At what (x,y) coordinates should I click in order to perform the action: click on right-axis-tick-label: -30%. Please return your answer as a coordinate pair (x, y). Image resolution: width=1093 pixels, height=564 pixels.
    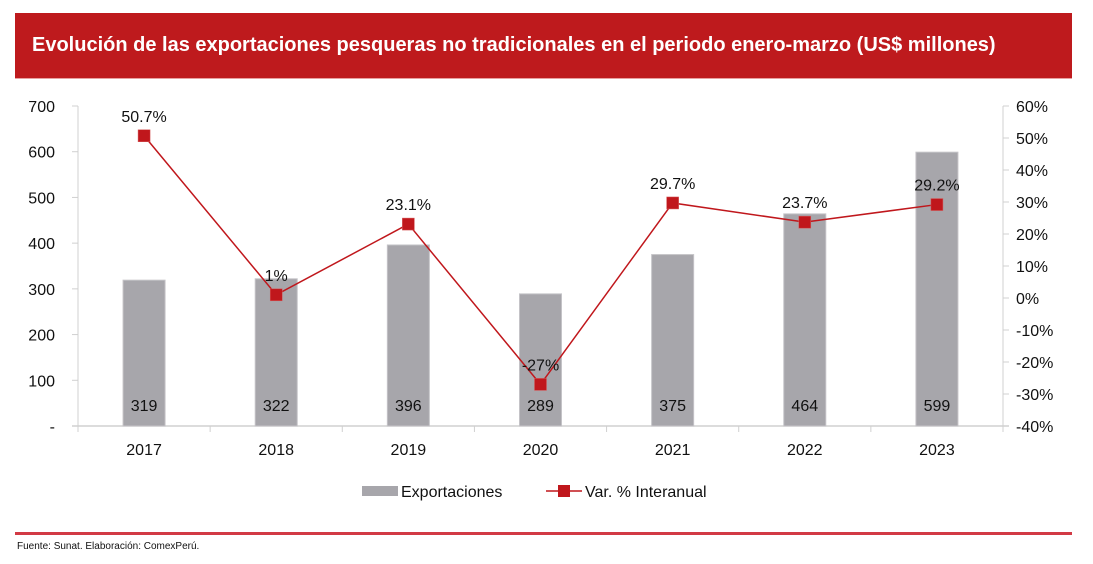
    Looking at the image, I should click on (1034, 395).